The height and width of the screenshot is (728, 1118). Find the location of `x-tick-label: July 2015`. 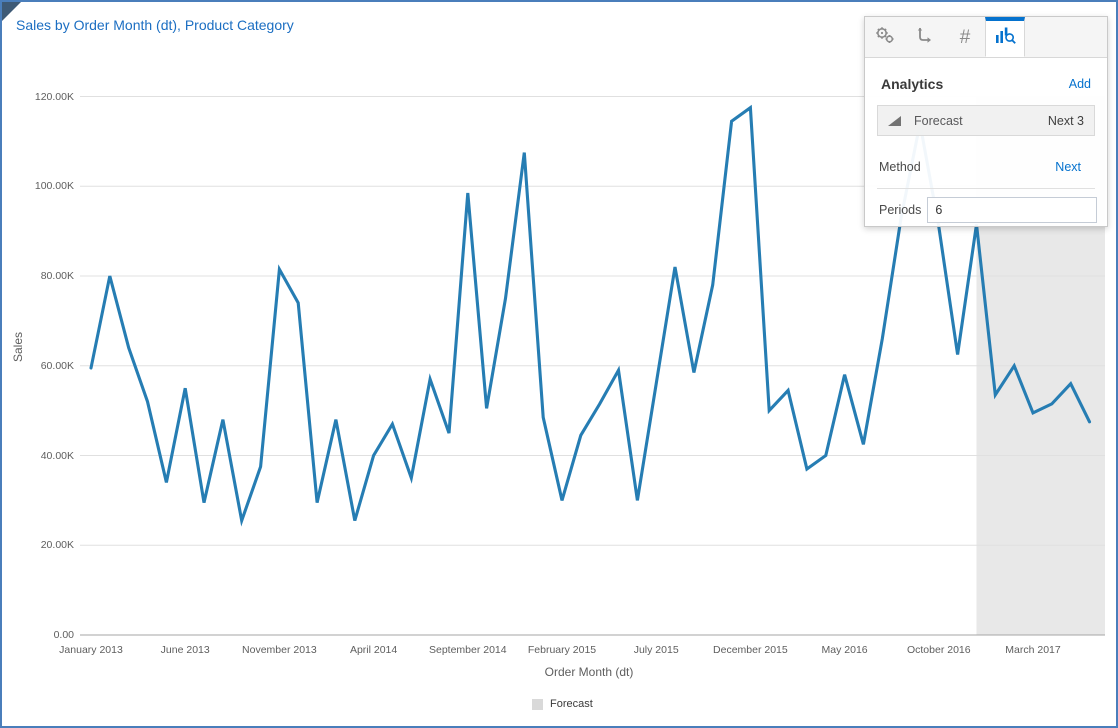

x-tick-label: July 2015 is located at coordinates (656, 650).